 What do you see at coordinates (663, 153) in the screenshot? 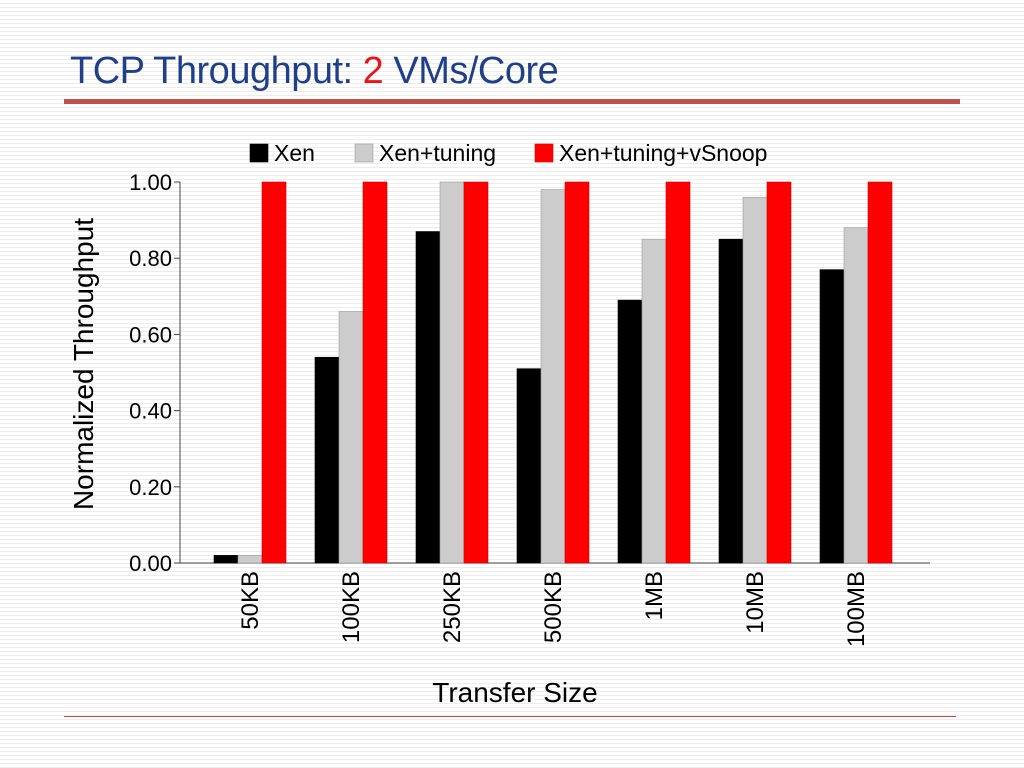
I see `legend-label: Xen+tuning+vSnoop` at bounding box center [663, 153].